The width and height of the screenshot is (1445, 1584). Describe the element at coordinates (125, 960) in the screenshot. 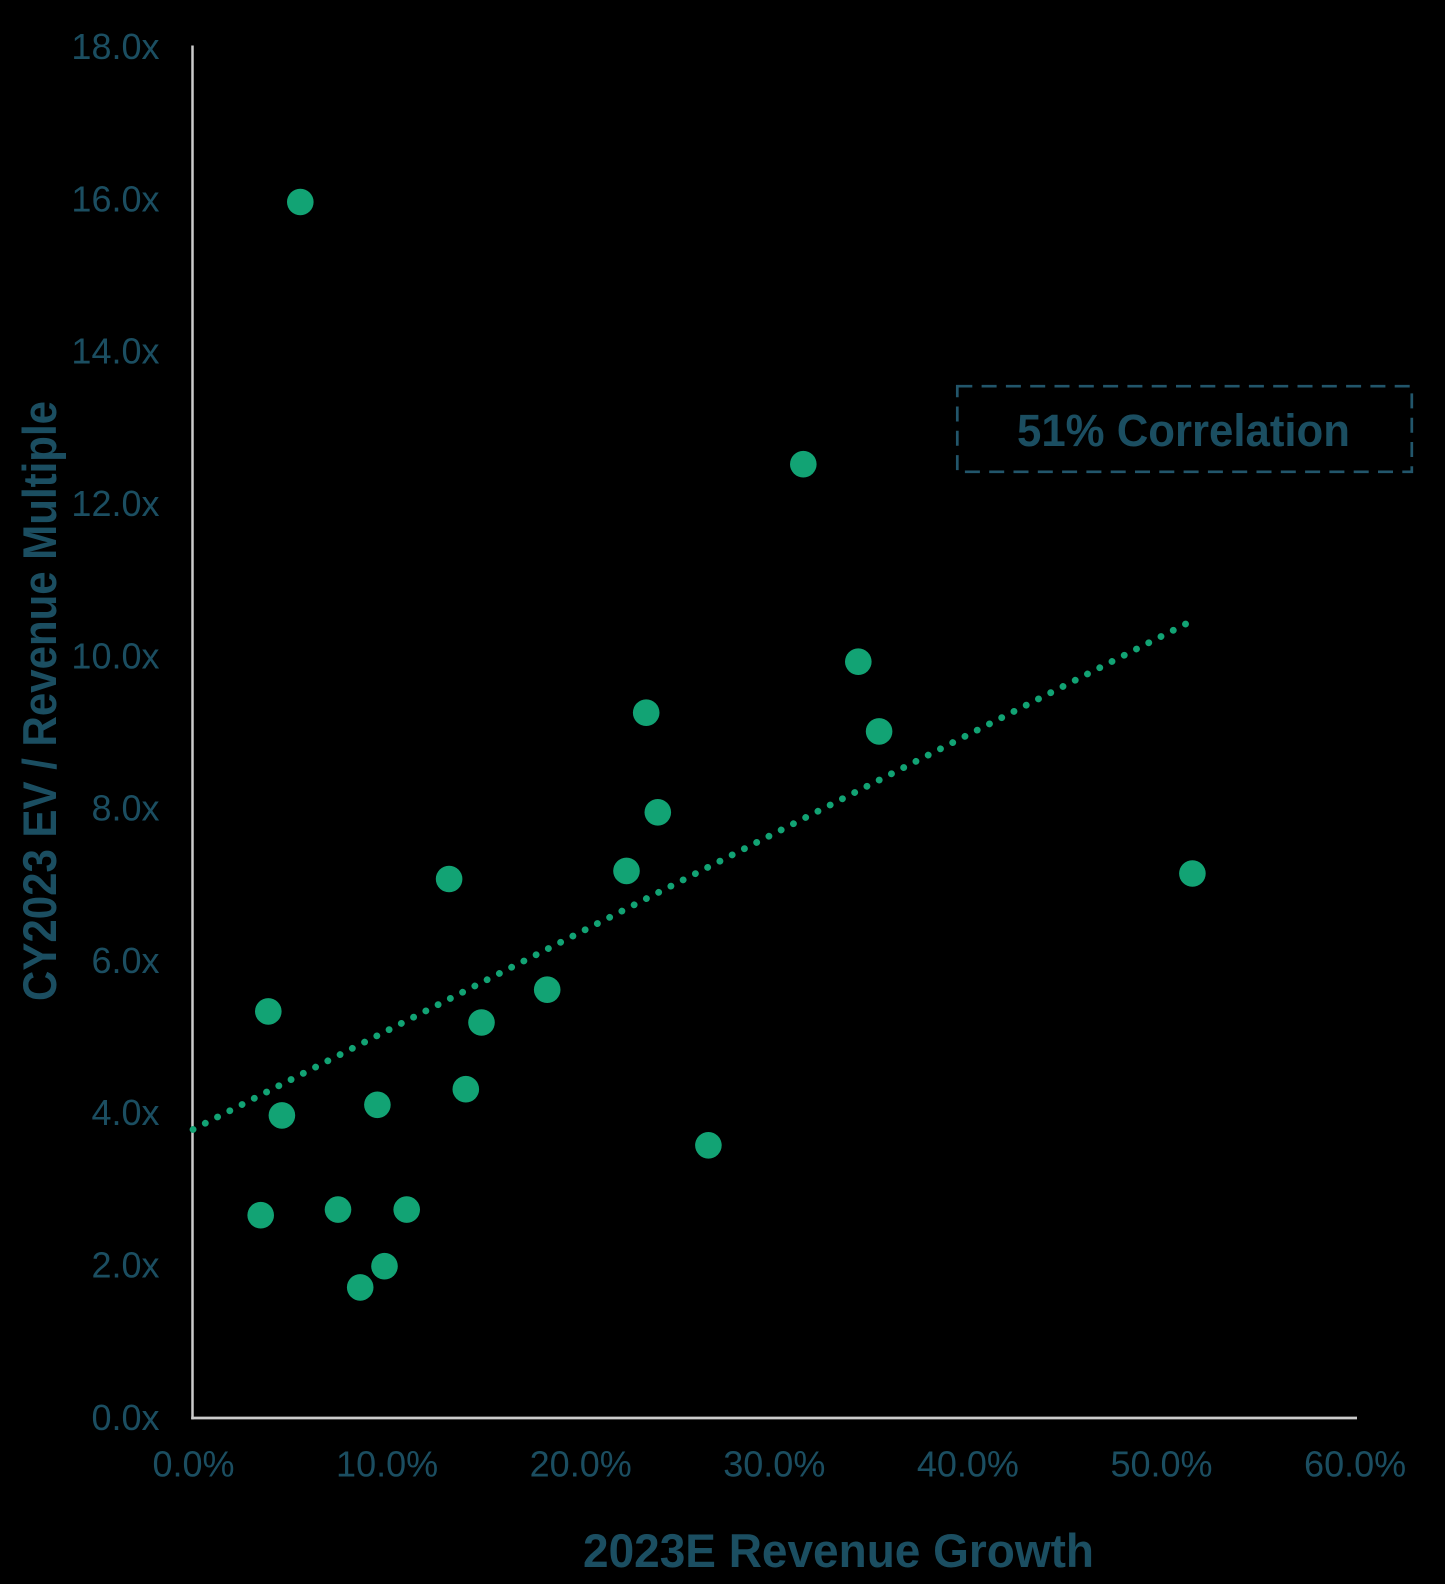

I see `svg-text: 6.0x` at that location.